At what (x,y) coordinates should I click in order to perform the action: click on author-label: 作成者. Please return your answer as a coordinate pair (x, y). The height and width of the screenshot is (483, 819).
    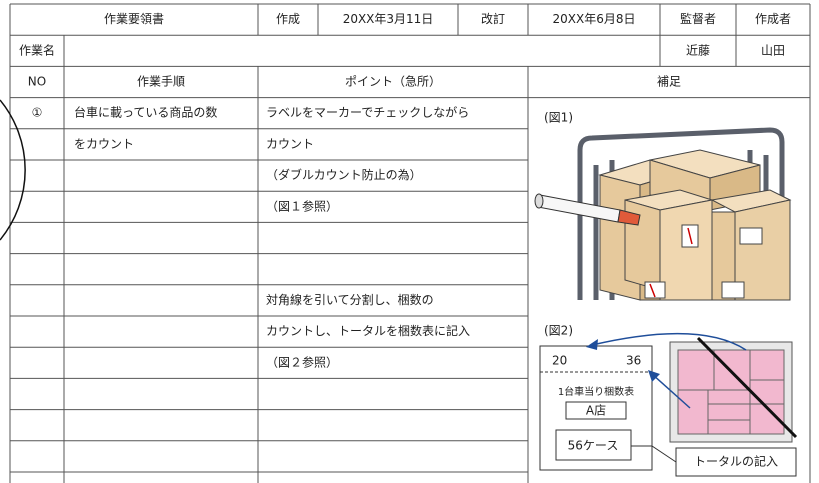
    Looking at the image, I should click on (773, 19).